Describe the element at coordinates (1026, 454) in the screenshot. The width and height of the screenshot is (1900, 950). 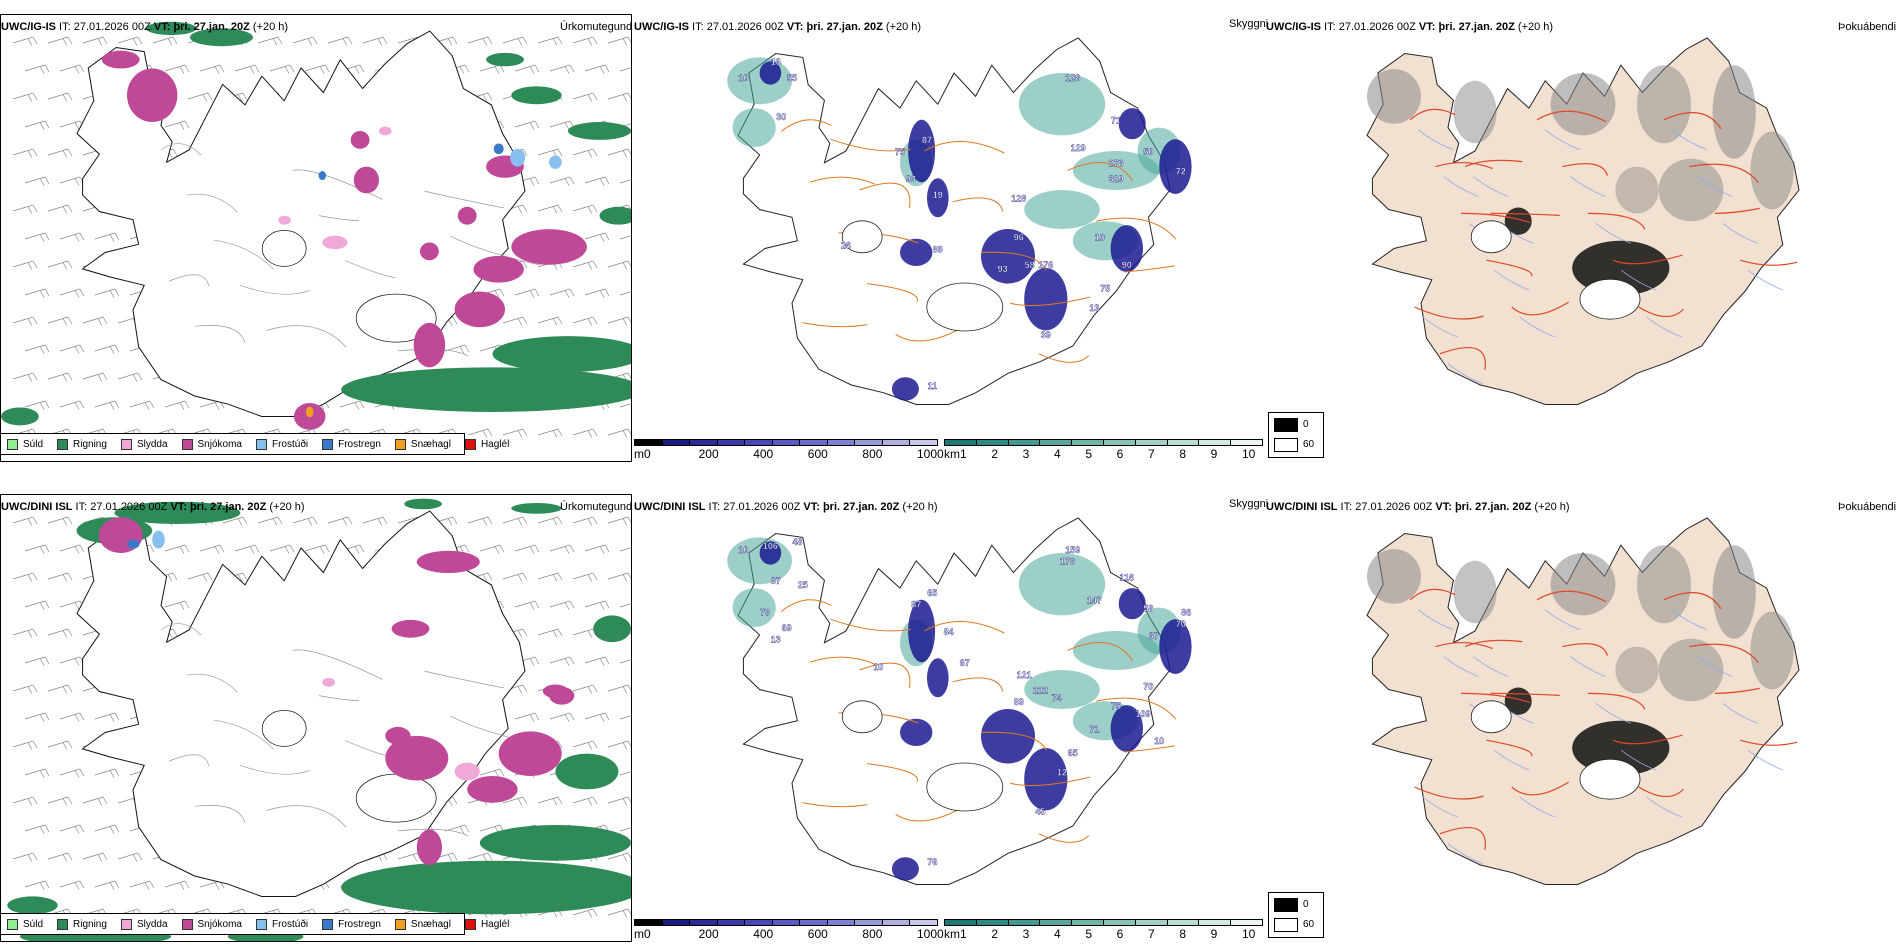
I see `colorbar-tick: 3` at that location.